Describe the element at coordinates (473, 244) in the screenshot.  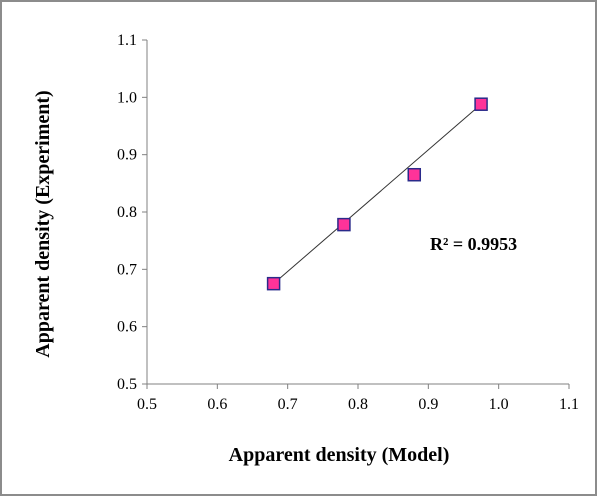
I see `r-squared-annotation: R² = 0.9953` at that location.